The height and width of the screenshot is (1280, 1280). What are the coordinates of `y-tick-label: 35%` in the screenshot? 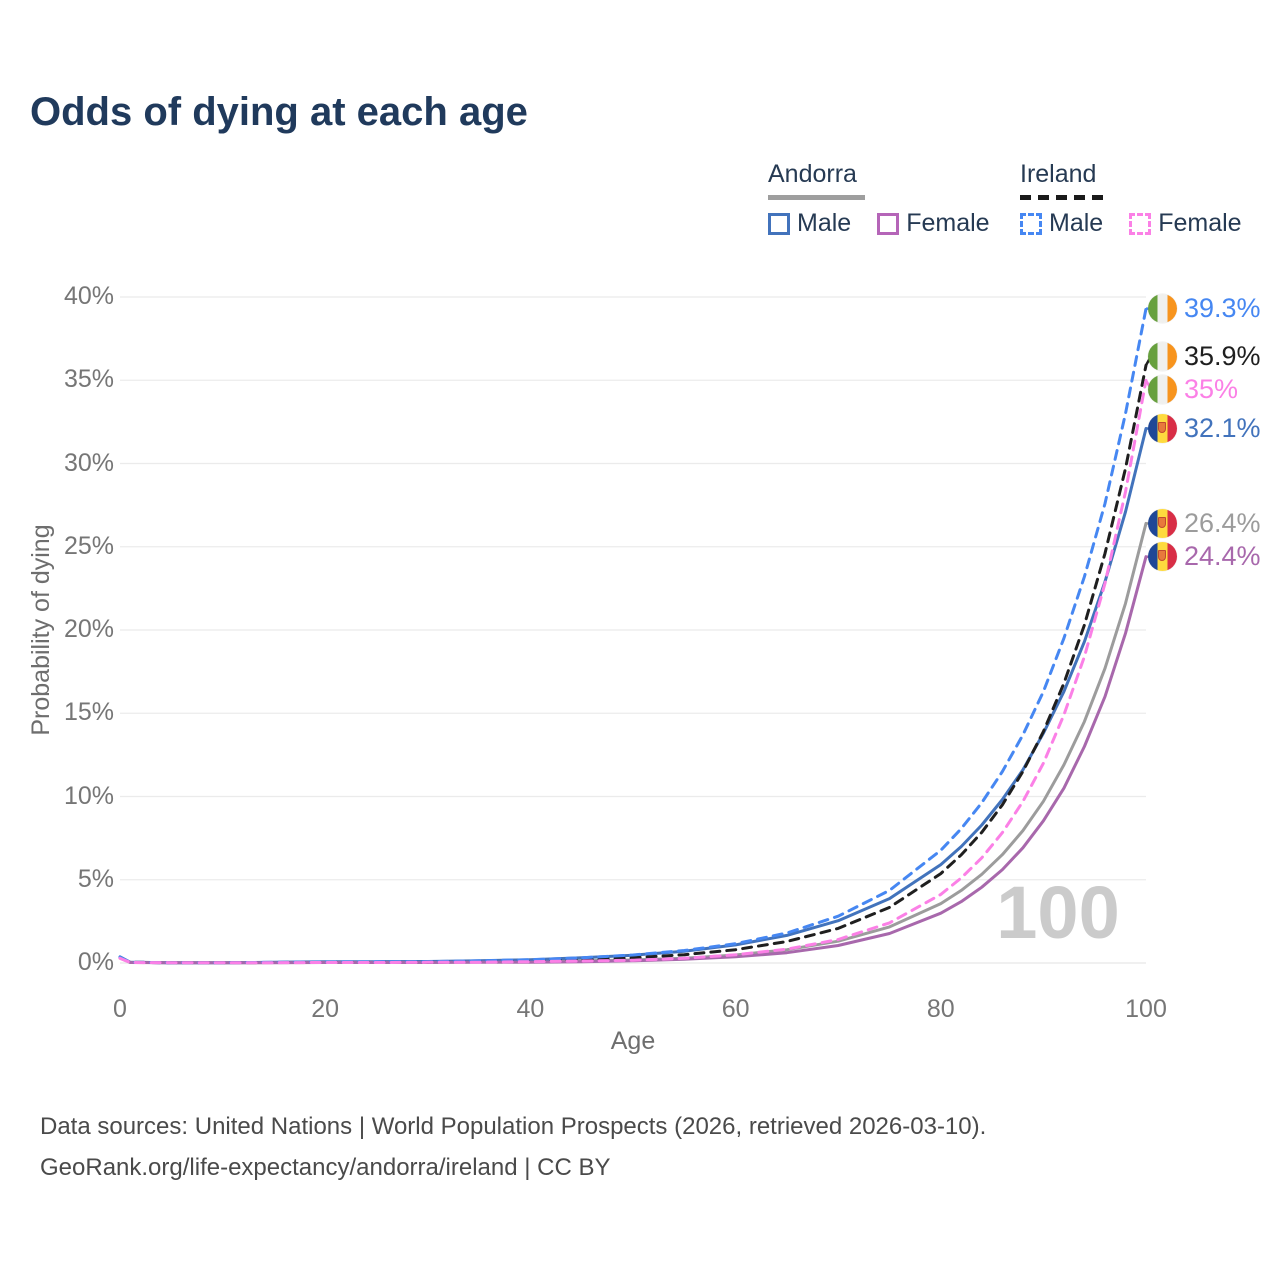 It's located at (88, 379).